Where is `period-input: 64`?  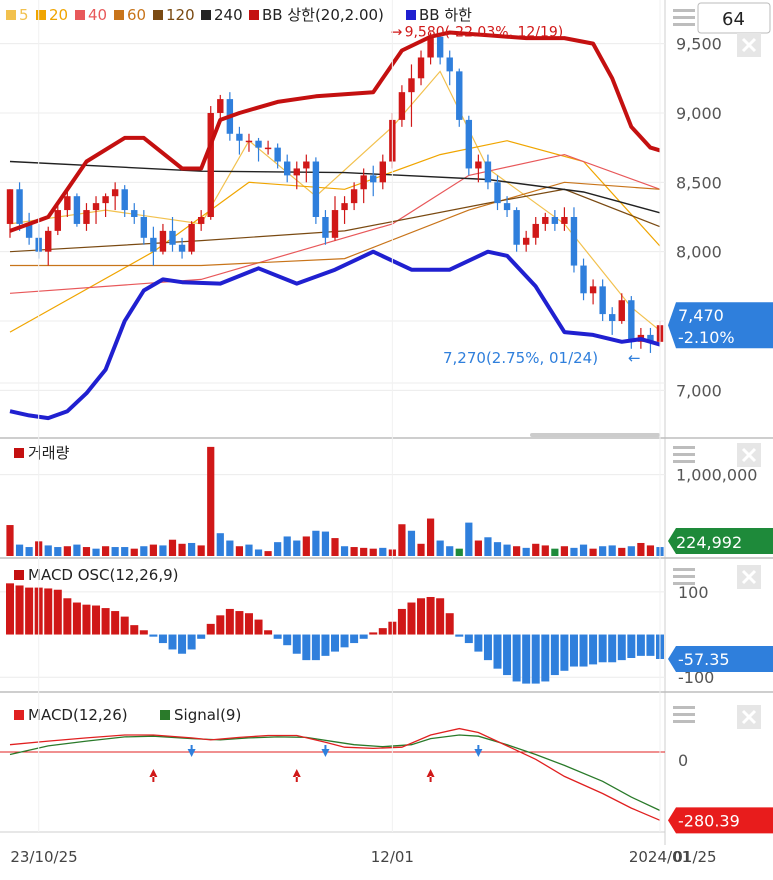
period-input: 64 is located at coordinates (734, 18).